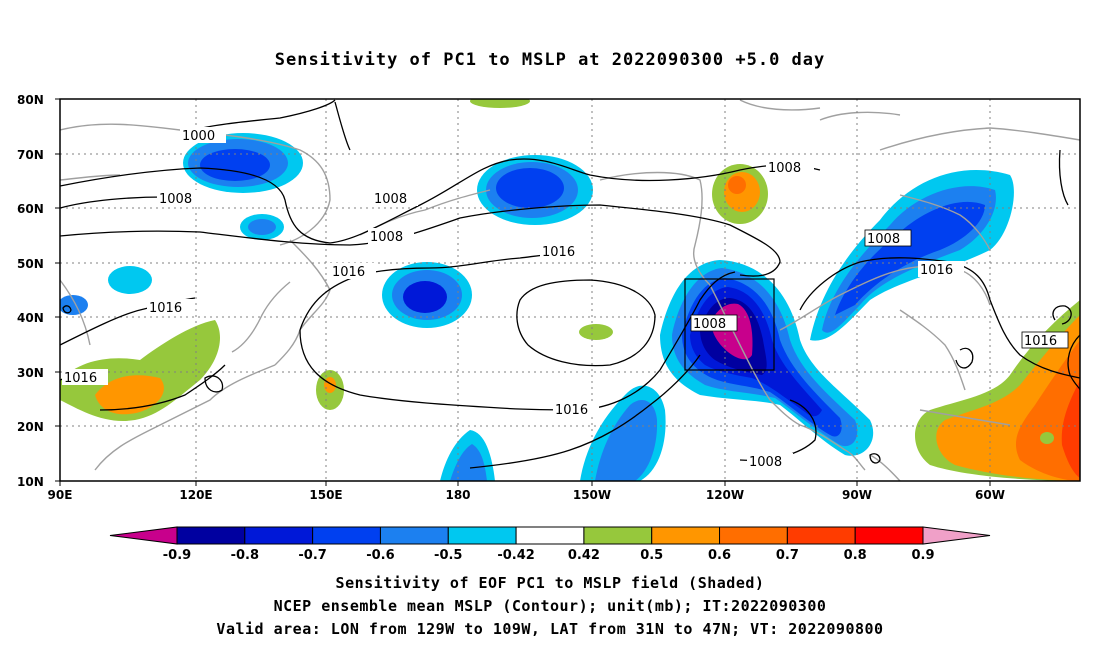  I want to click on colorbar-tick-label: -0.8, so click(245, 555).